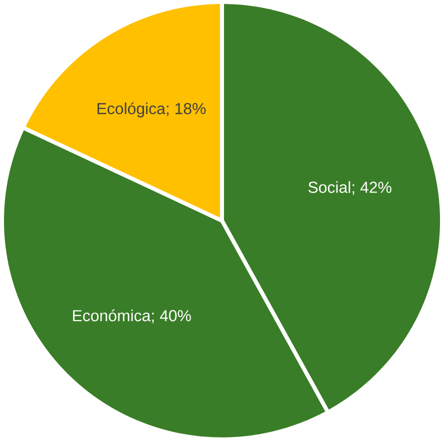 This screenshot has width=444, height=441. Describe the element at coordinates (152, 110) in the screenshot. I see `slice-label: Ecológica; 18%` at that location.